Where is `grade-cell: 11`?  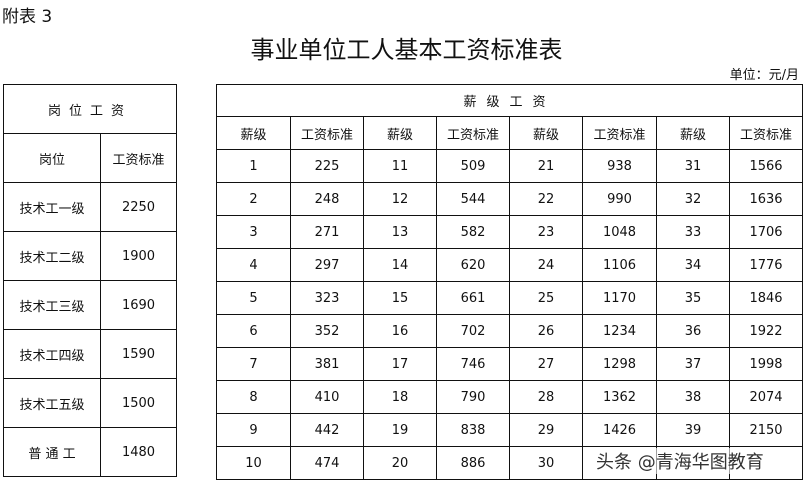 grade-cell: 11 is located at coordinates (400, 166).